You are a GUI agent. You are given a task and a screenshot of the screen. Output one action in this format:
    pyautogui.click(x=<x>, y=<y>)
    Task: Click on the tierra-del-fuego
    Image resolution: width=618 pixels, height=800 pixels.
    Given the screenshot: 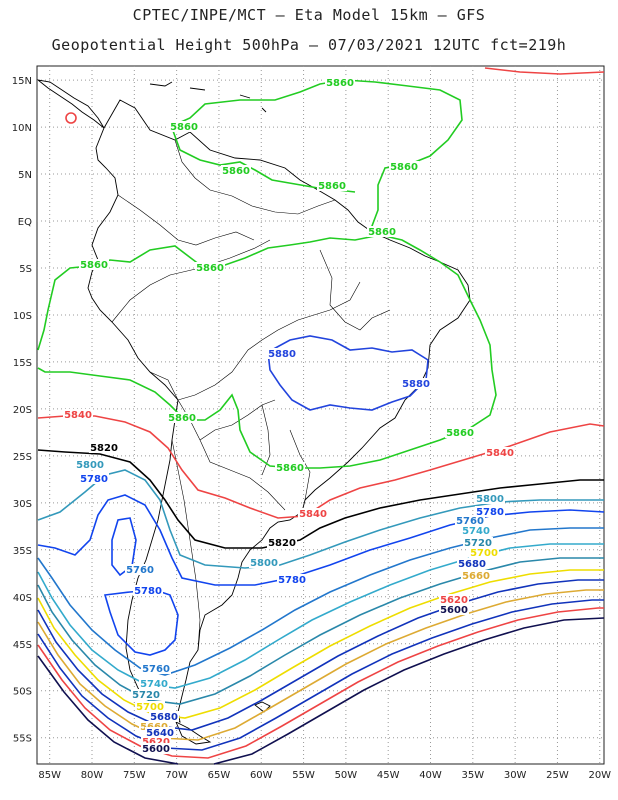 What is the action you would take?
    pyautogui.click(x=193, y=733)
    